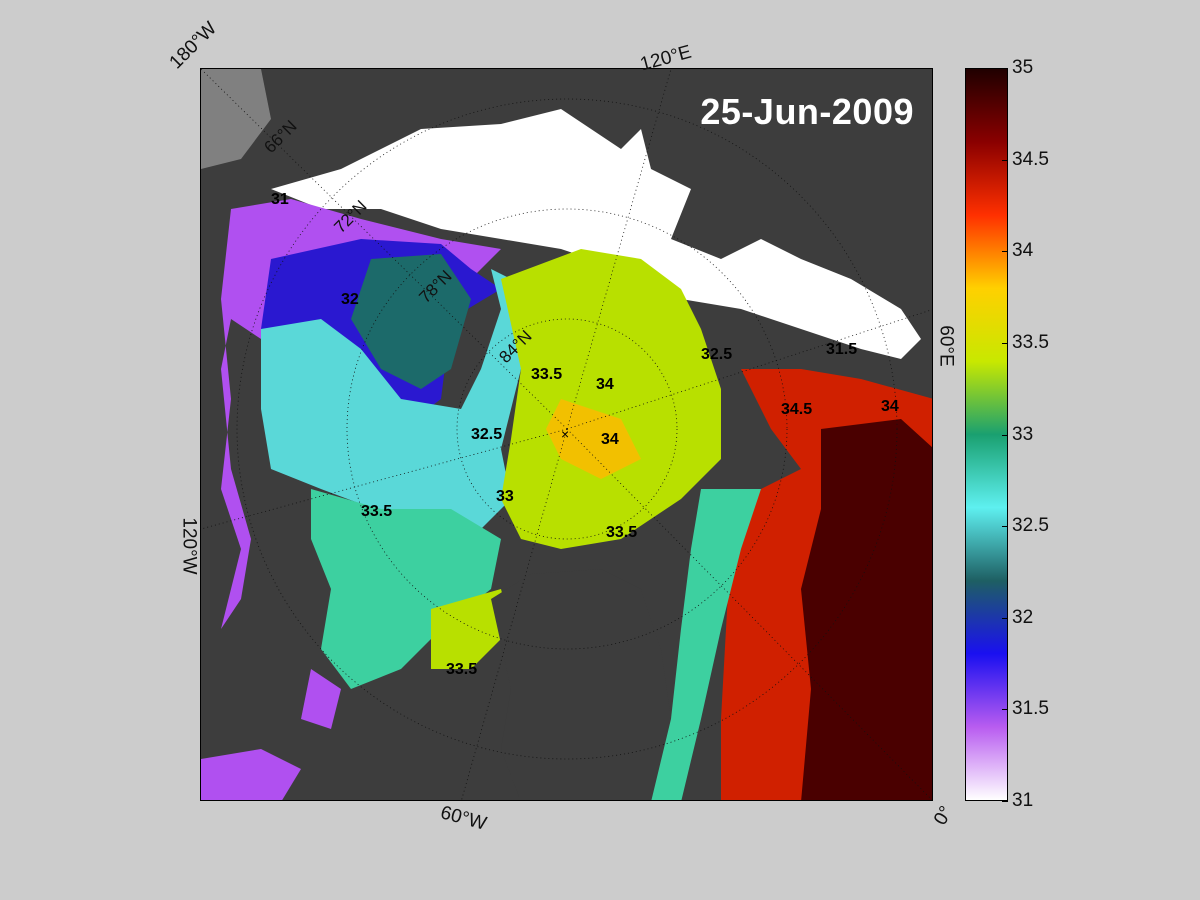  I want to click on salinity-335-lower, so click(471, 629).